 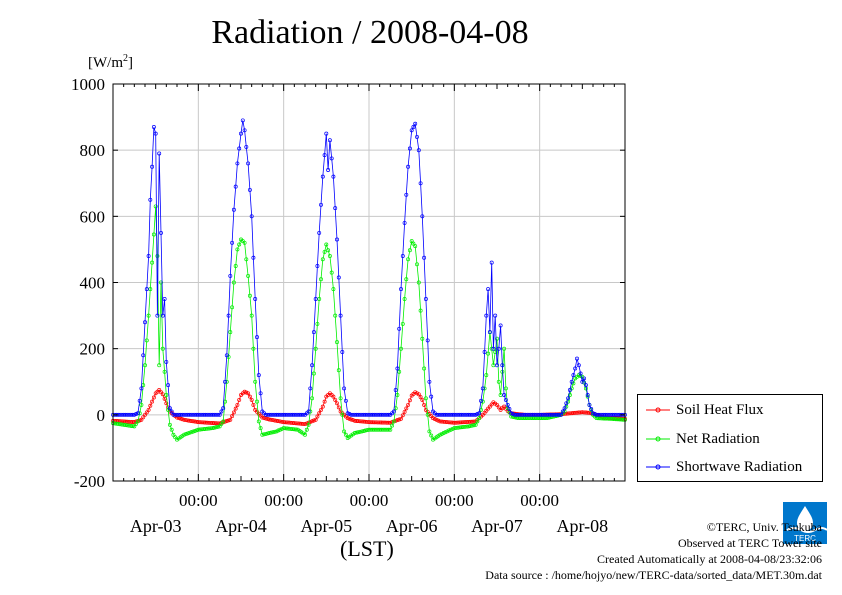 I want to click on y-tick-label: 800, so click(x=93, y=150).